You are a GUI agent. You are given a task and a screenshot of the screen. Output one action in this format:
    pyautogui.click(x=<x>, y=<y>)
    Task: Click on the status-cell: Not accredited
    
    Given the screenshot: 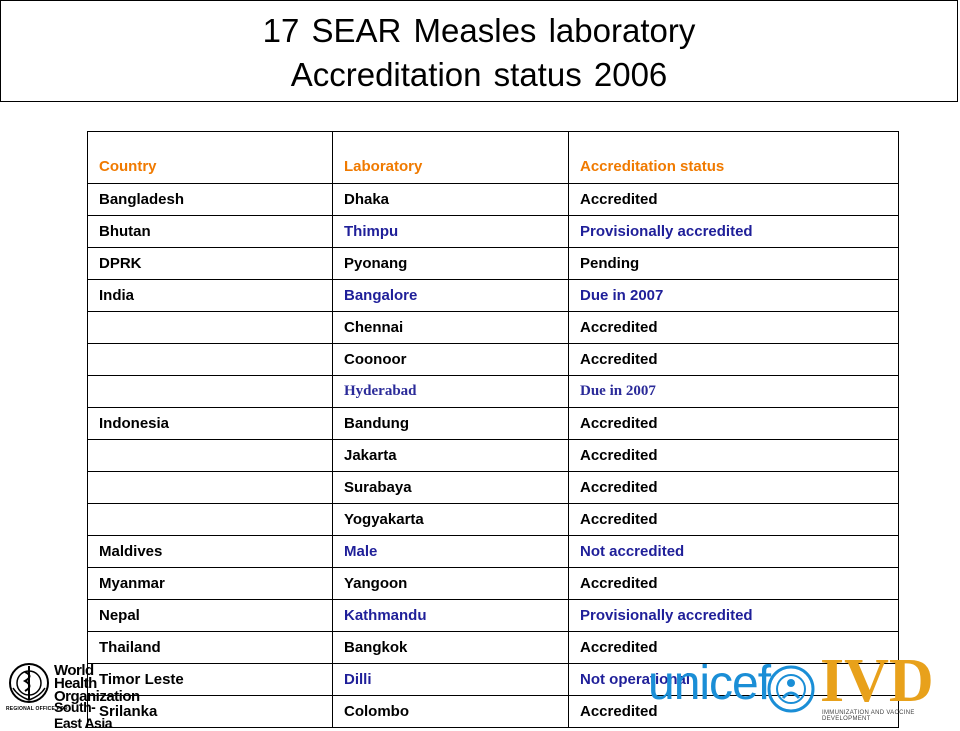 What is the action you would take?
    pyautogui.click(x=733, y=551)
    